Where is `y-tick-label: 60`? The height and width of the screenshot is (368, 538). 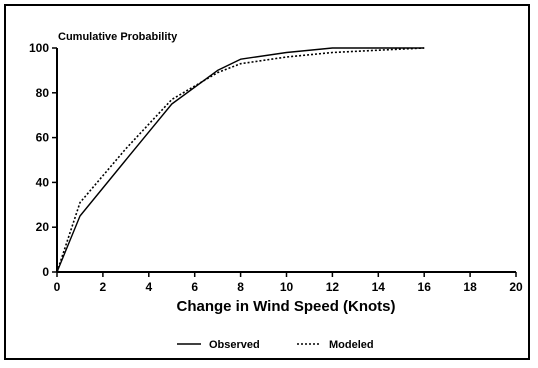 y-tick-label: 60 is located at coordinates (43, 138).